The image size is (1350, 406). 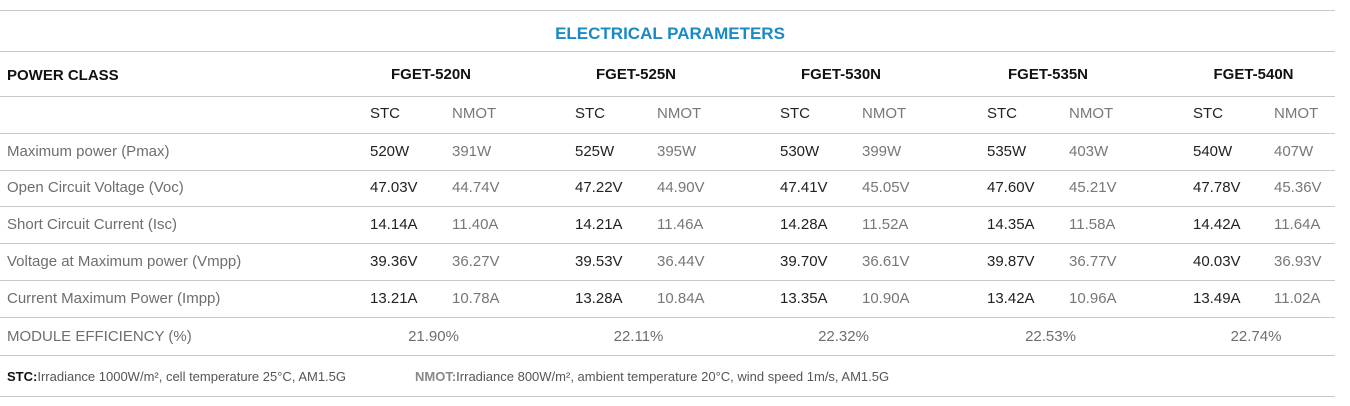 What do you see at coordinates (841, 74) in the screenshot?
I see `model-name: FGET-530N` at bounding box center [841, 74].